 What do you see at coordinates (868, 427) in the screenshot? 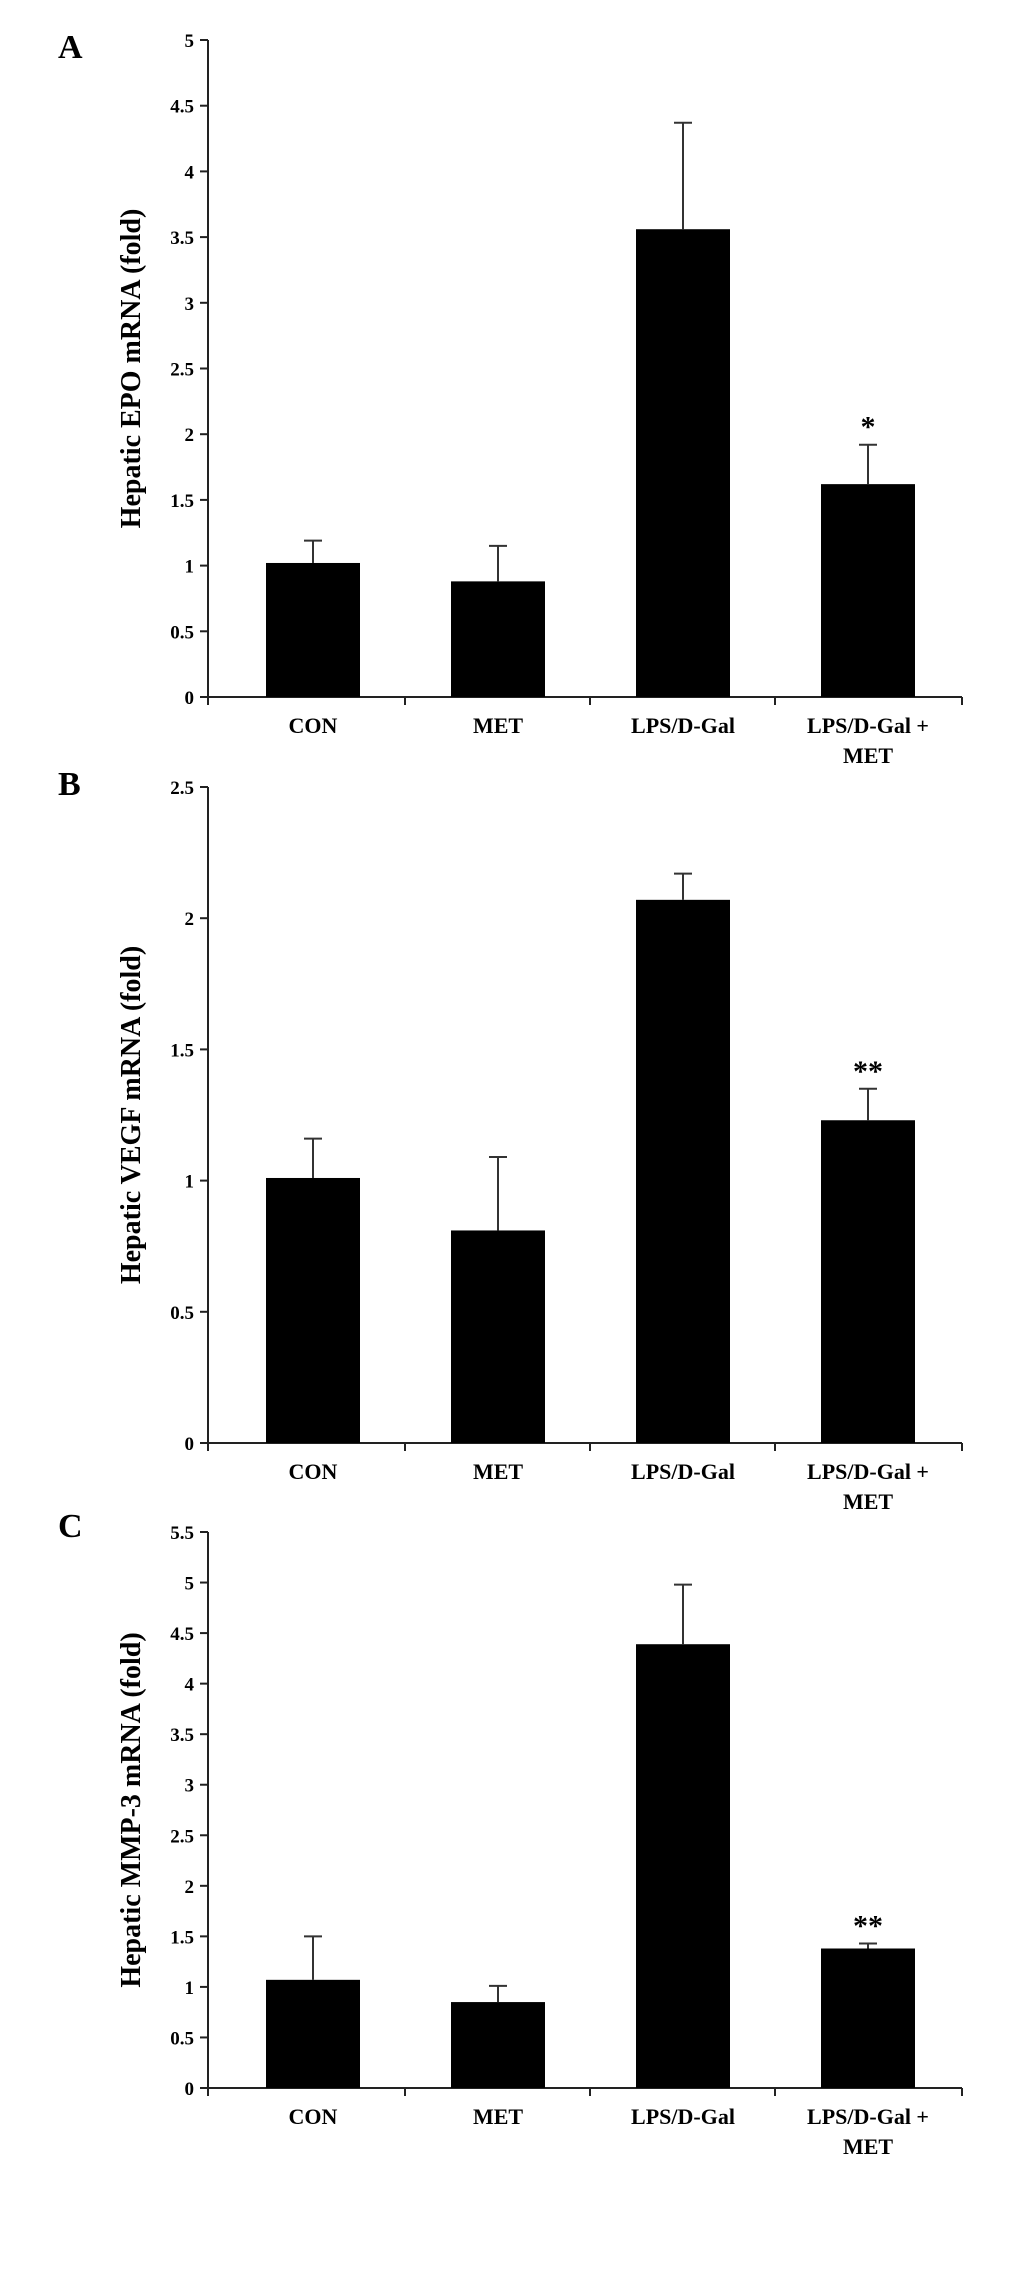
I see `significance-marker: *` at bounding box center [868, 427].